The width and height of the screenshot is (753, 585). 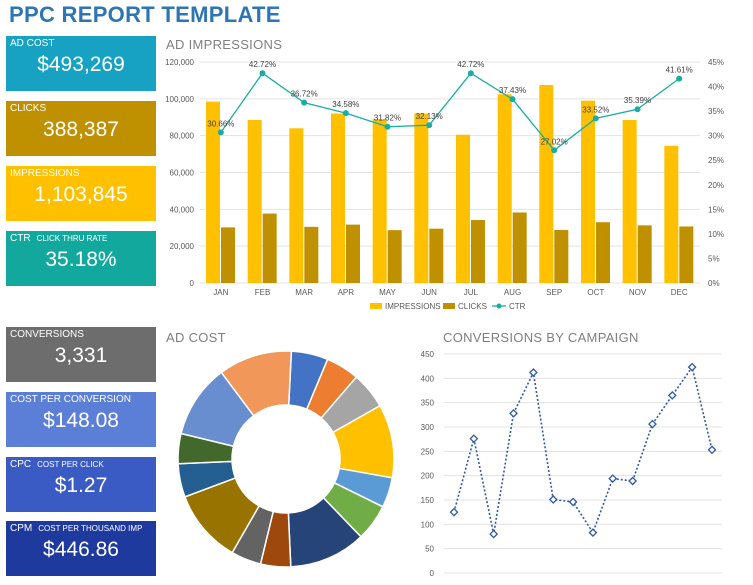 I want to click on kpi-label: CLICKS, so click(x=28, y=108).